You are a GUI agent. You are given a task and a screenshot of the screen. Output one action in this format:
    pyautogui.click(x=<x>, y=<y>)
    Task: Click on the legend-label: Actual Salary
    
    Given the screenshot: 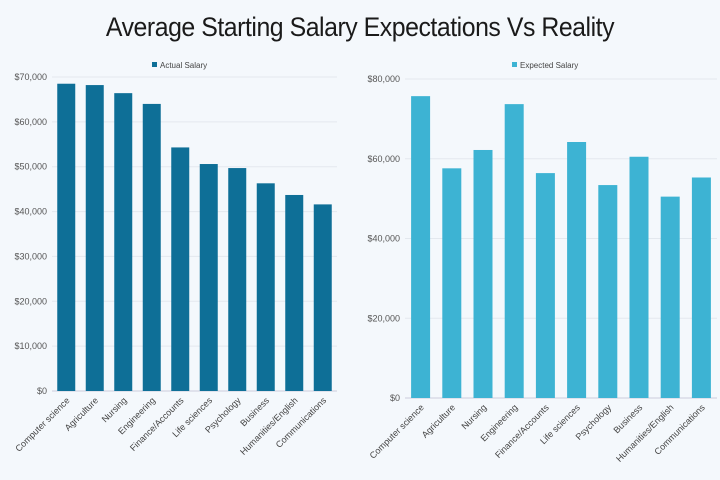 What is the action you would take?
    pyautogui.click(x=183, y=65)
    